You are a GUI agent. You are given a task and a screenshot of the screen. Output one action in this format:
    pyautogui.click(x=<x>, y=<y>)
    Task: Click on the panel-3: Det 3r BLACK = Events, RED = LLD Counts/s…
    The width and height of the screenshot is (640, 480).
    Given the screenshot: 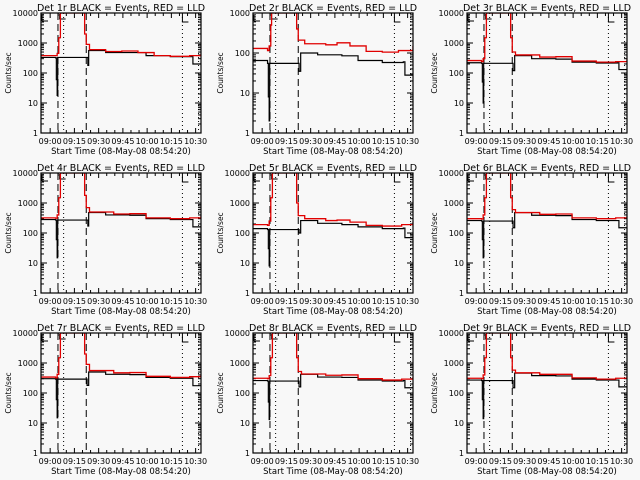 What is the action you would take?
    pyautogui.click(x=531, y=80)
    